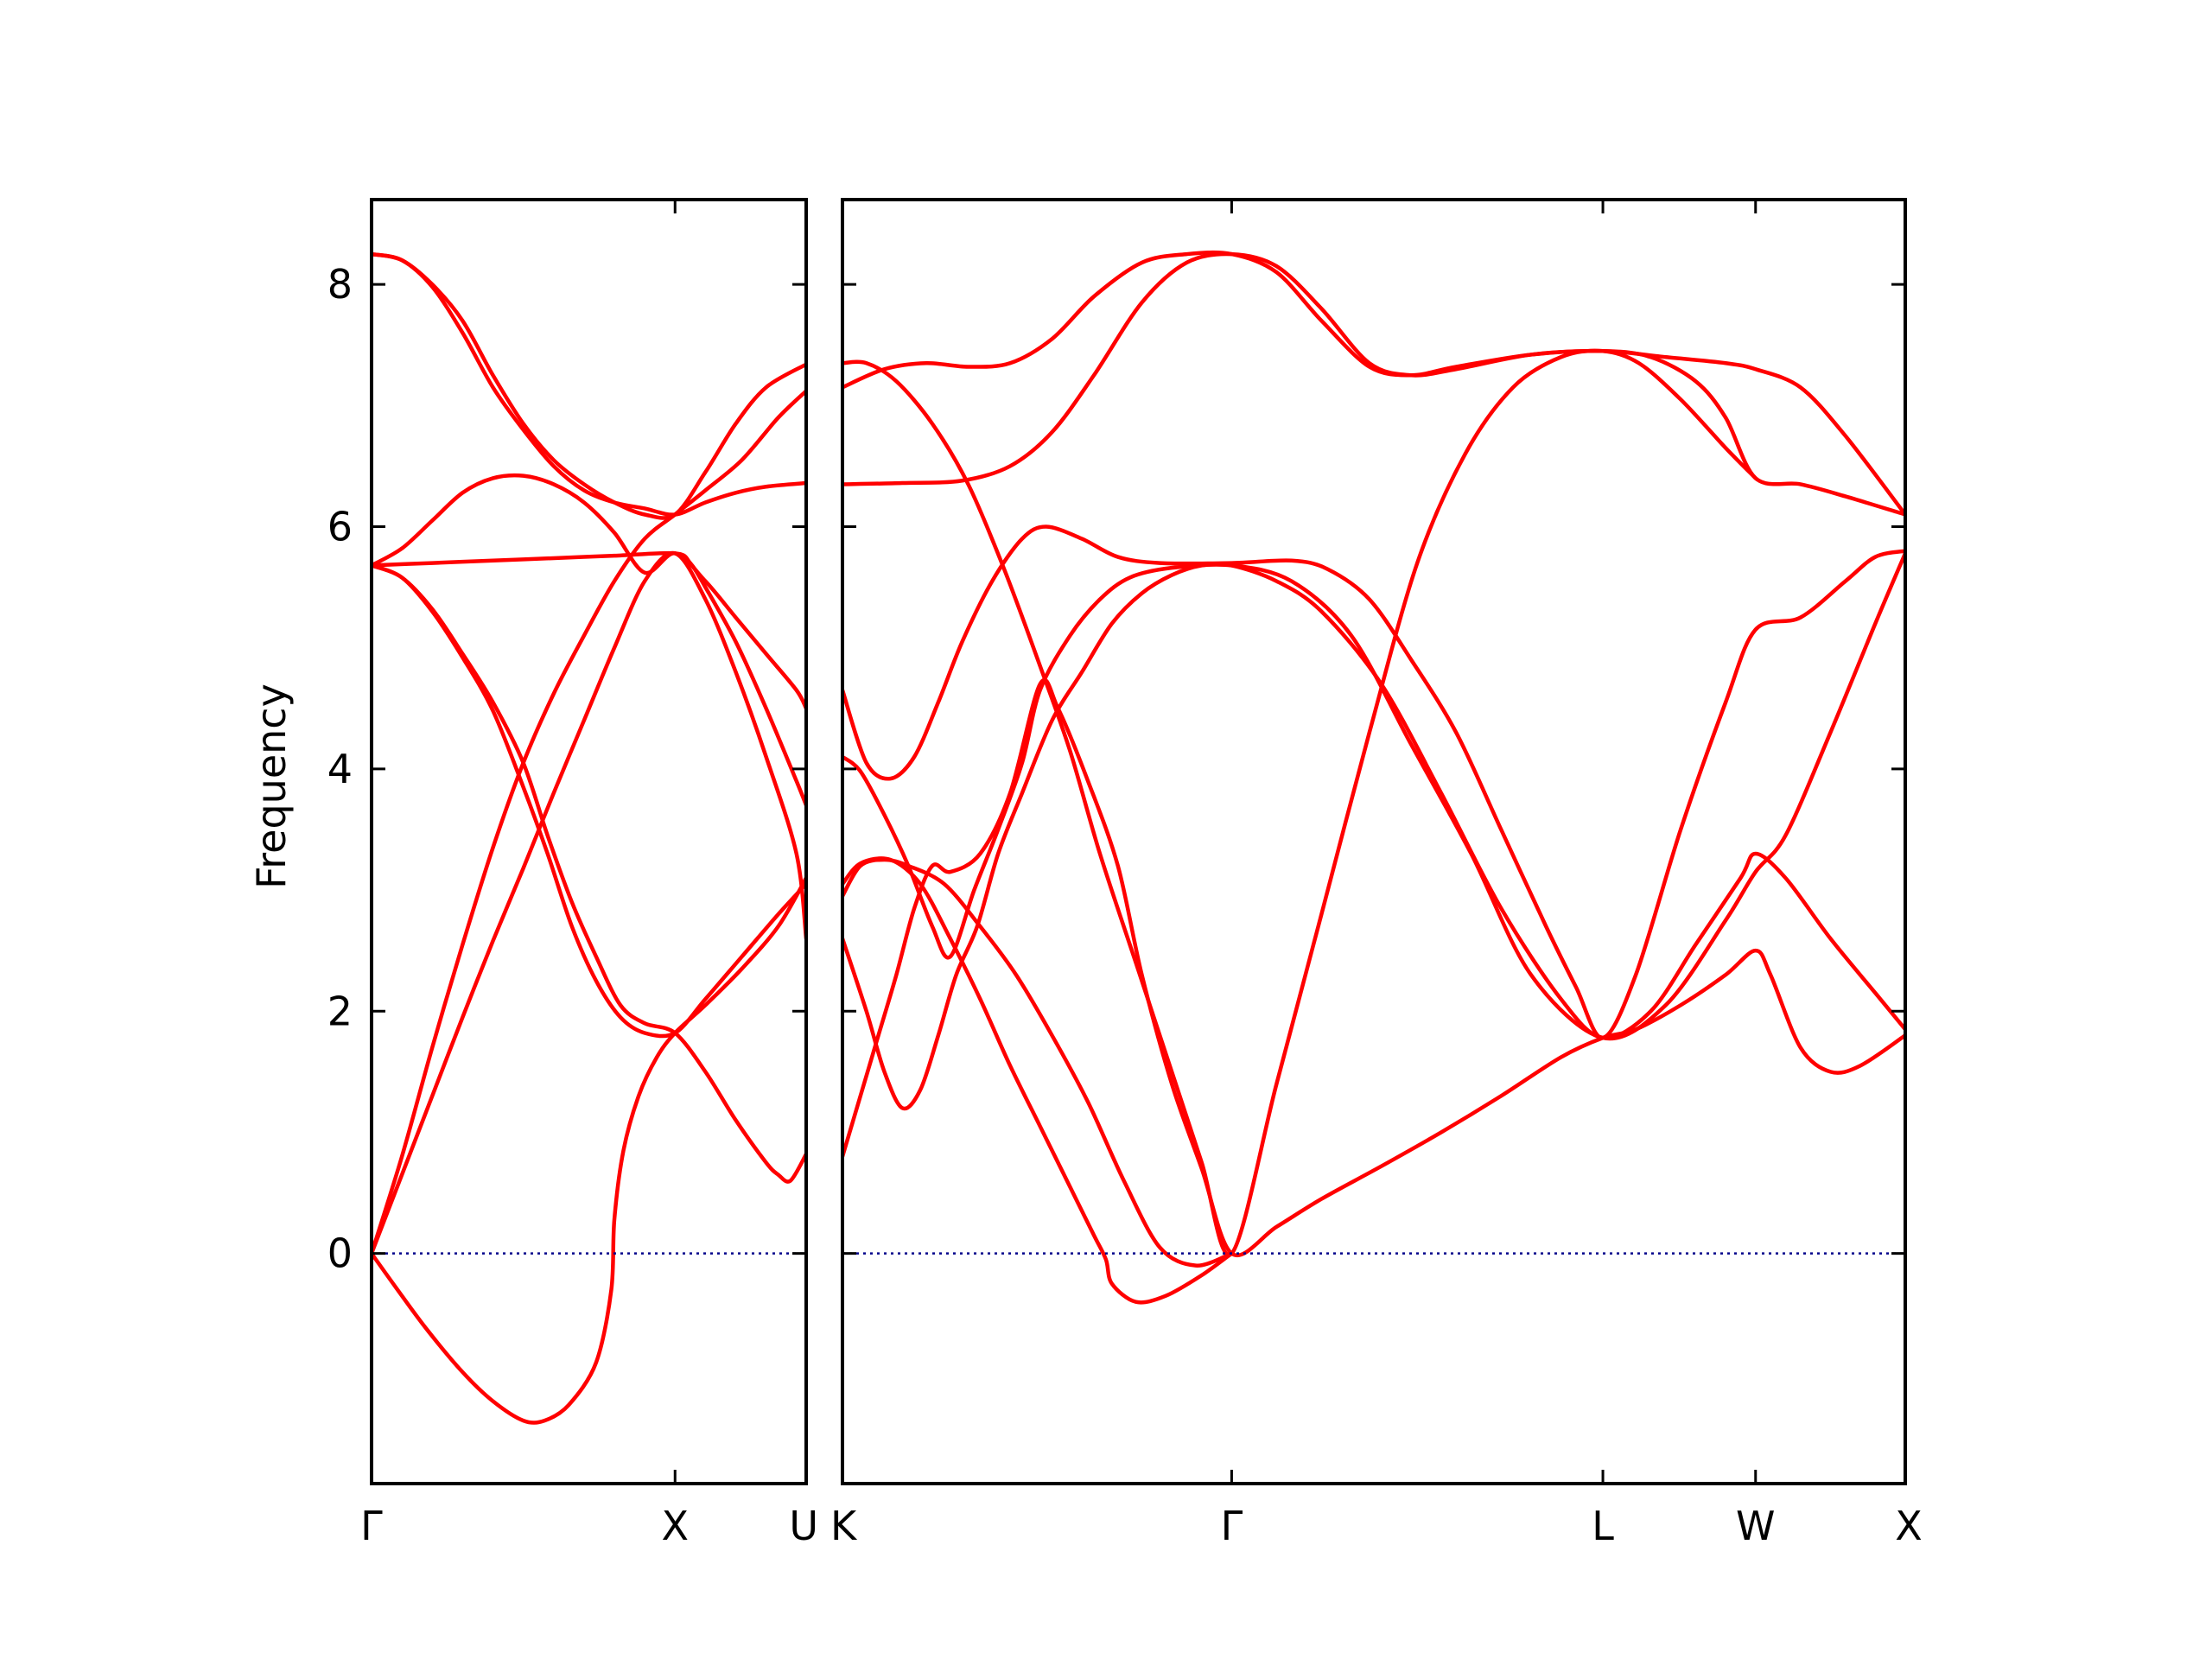 Image resolution: width=2212 pixels, height=1659 pixels. I want to click on y-tick-labels: 0 2 4 6 8, so click(340, 769).